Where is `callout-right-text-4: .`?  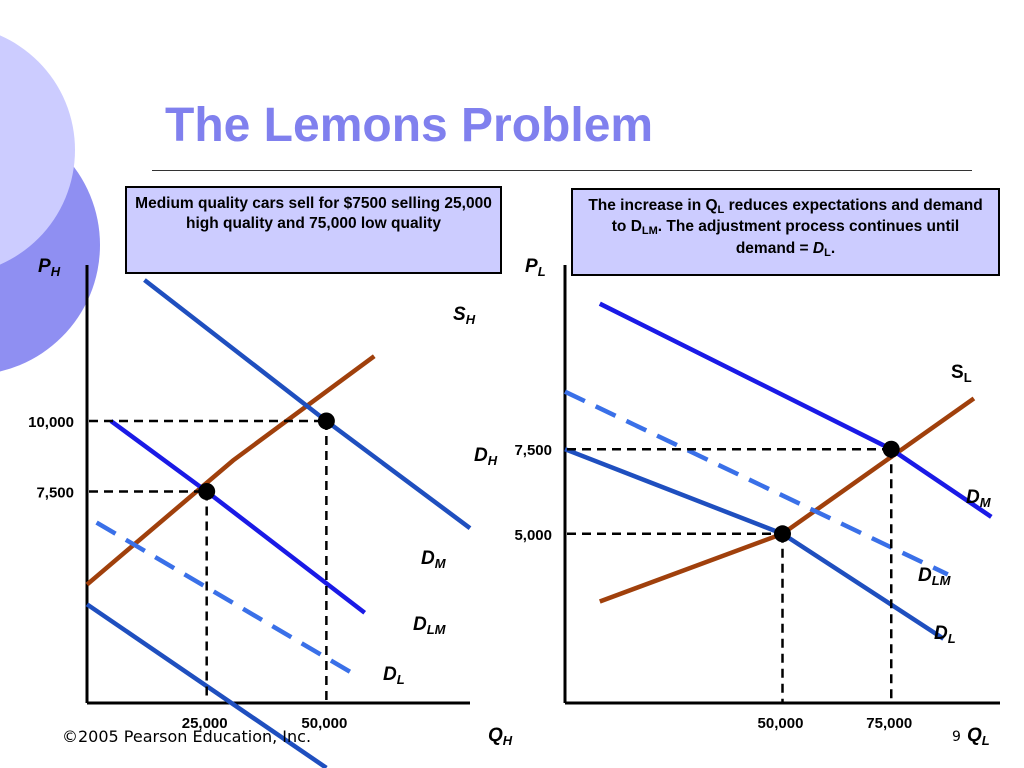
callout-right-text-4: . is located at coordinates (833, 248).